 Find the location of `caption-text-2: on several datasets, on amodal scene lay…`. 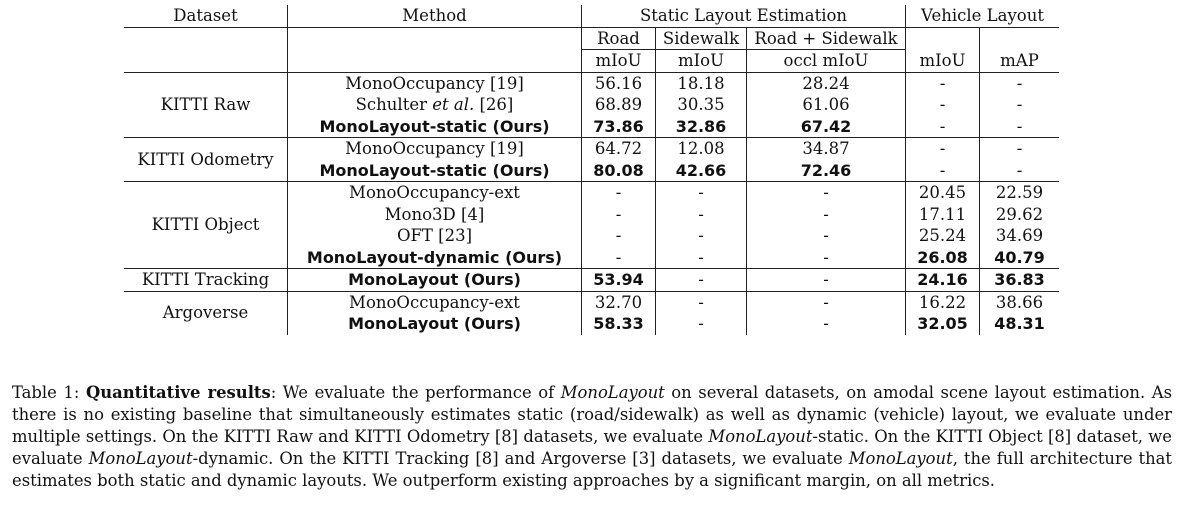

caption-text-2: on several datasets, on amodal scene lay… is located at coordinates (592, 414).